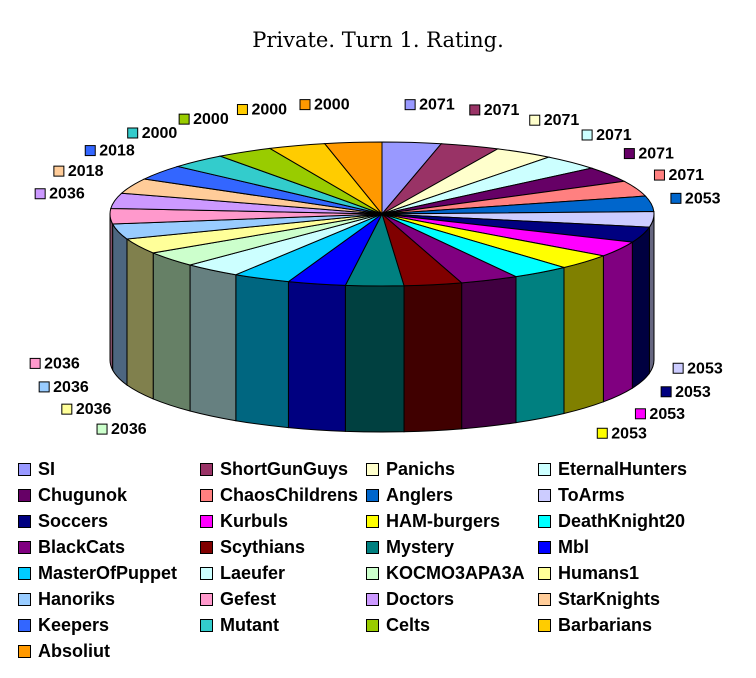 Image resolution: width=756 pixels, height=678 pixels. Describe the element at coordinates (109, 651) in the screenshot. I see `legend-item-Absoliut: Absoliut` at that location.